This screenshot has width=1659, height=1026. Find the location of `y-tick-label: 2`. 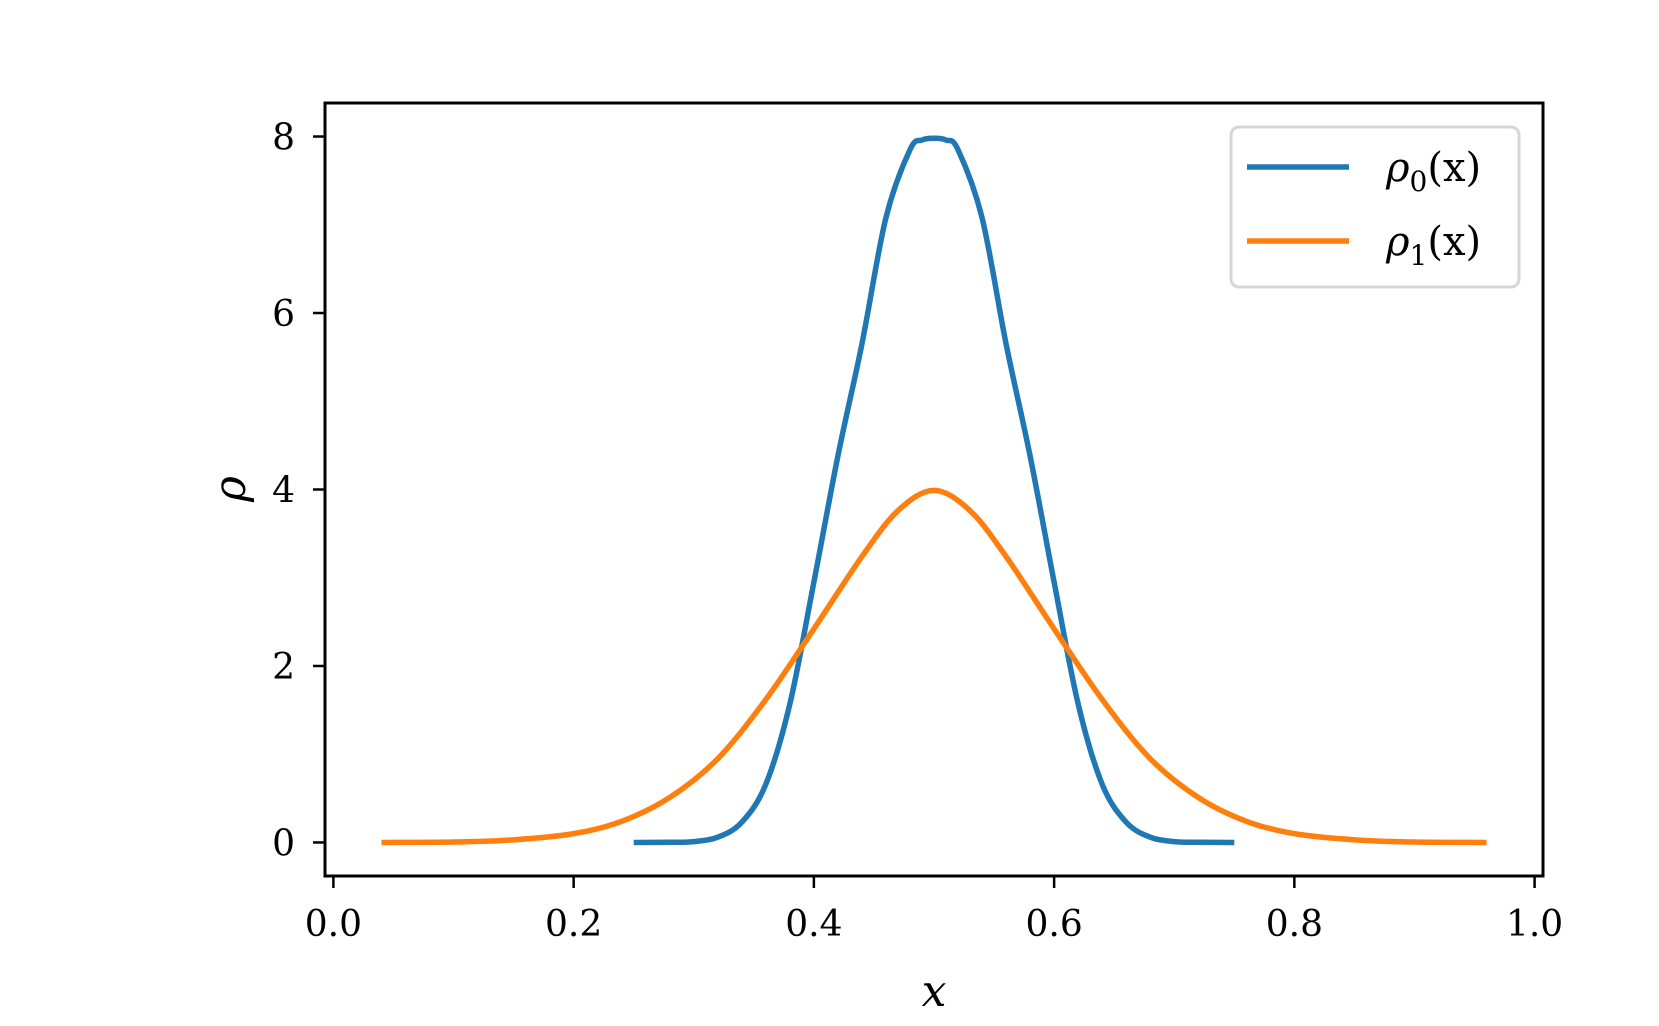

y-tick-label: 2 is located at coordinates (283, 667).